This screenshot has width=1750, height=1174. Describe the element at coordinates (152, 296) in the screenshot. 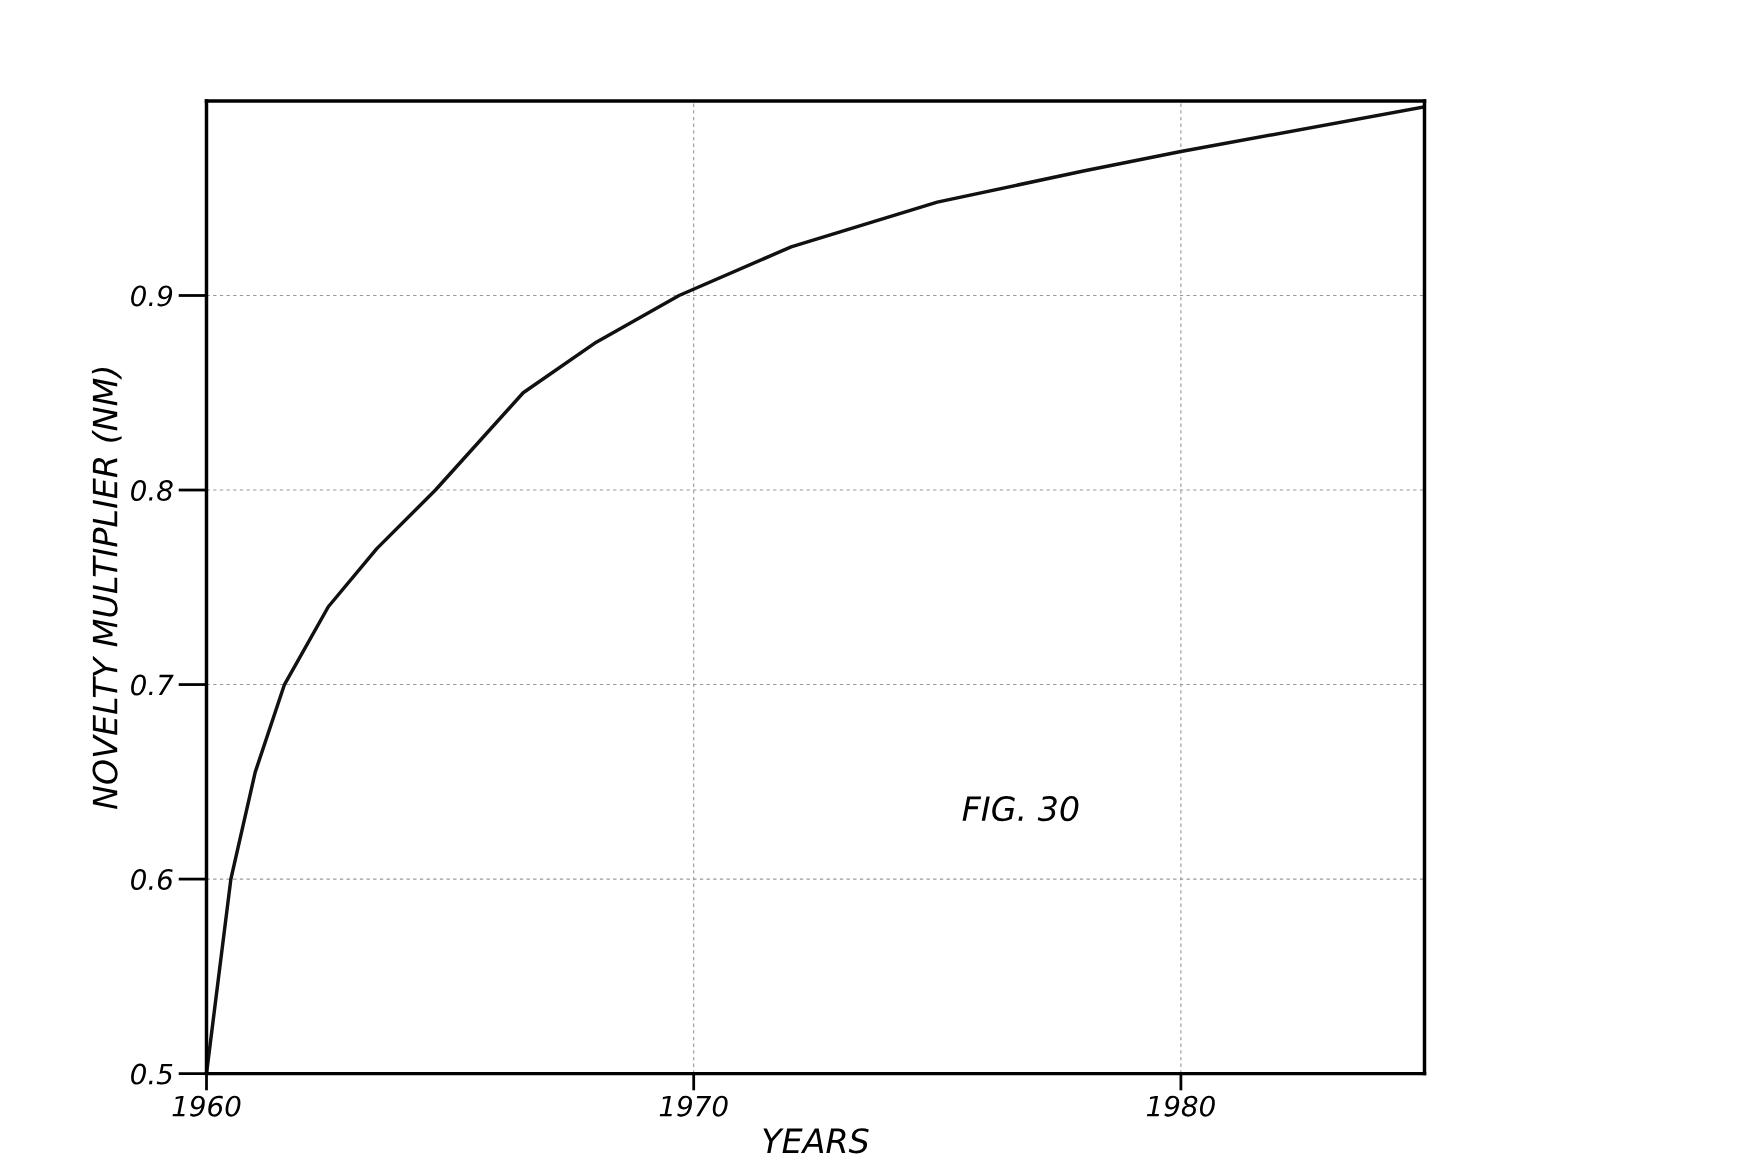

I see `y-tick-label: 0.9` at that location.